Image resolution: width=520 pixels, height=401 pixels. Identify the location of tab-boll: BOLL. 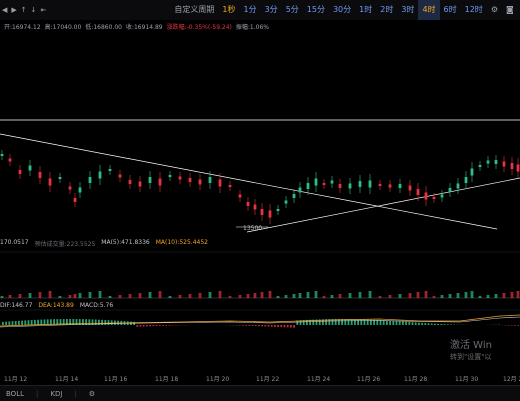
(15, 394).